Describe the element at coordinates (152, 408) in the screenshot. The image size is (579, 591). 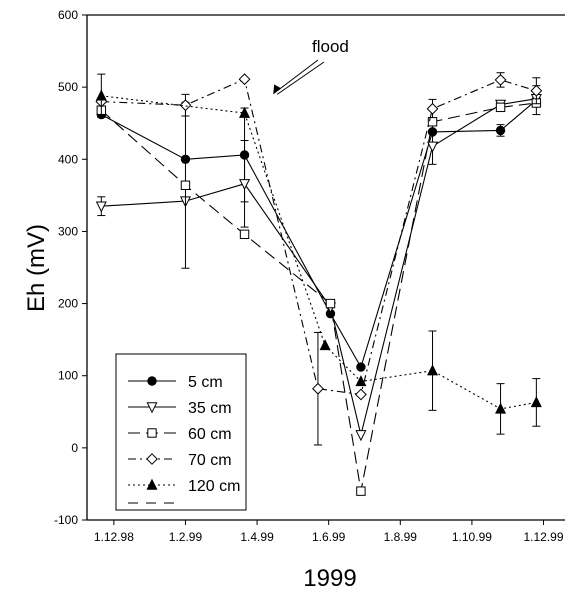
I see `legend-marker-35-cm` at that location.